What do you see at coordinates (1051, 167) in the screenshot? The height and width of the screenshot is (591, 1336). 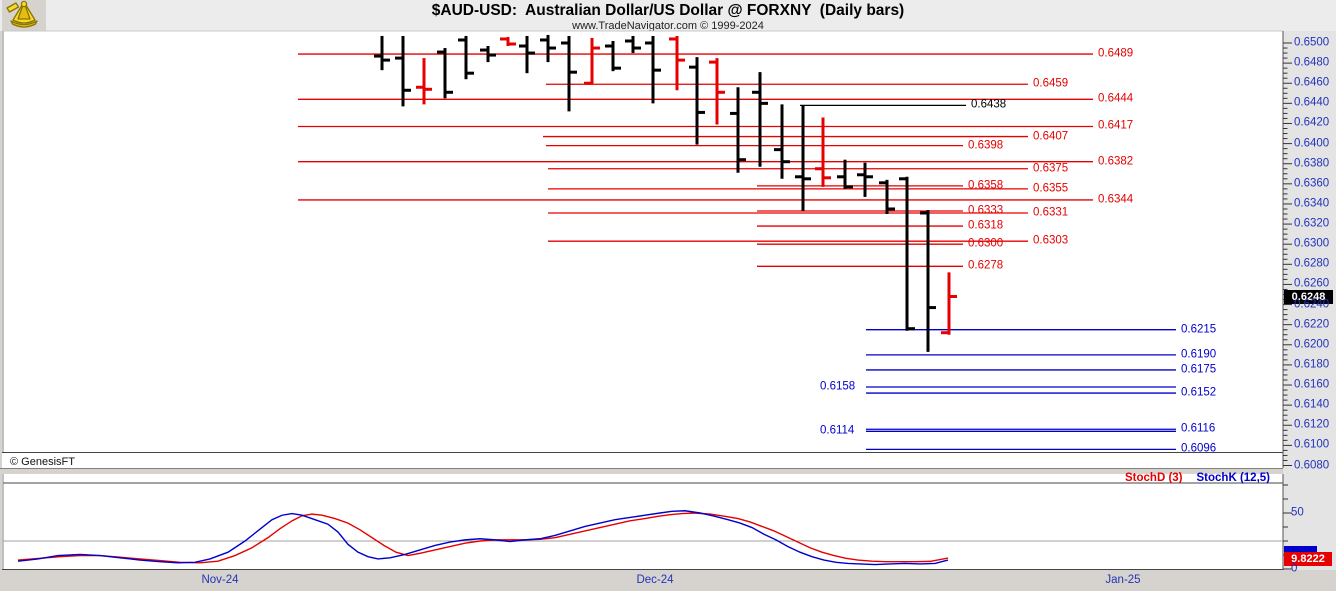 I see `level-label-0.6375: 0.6375` at bounding box center [1051, 167].